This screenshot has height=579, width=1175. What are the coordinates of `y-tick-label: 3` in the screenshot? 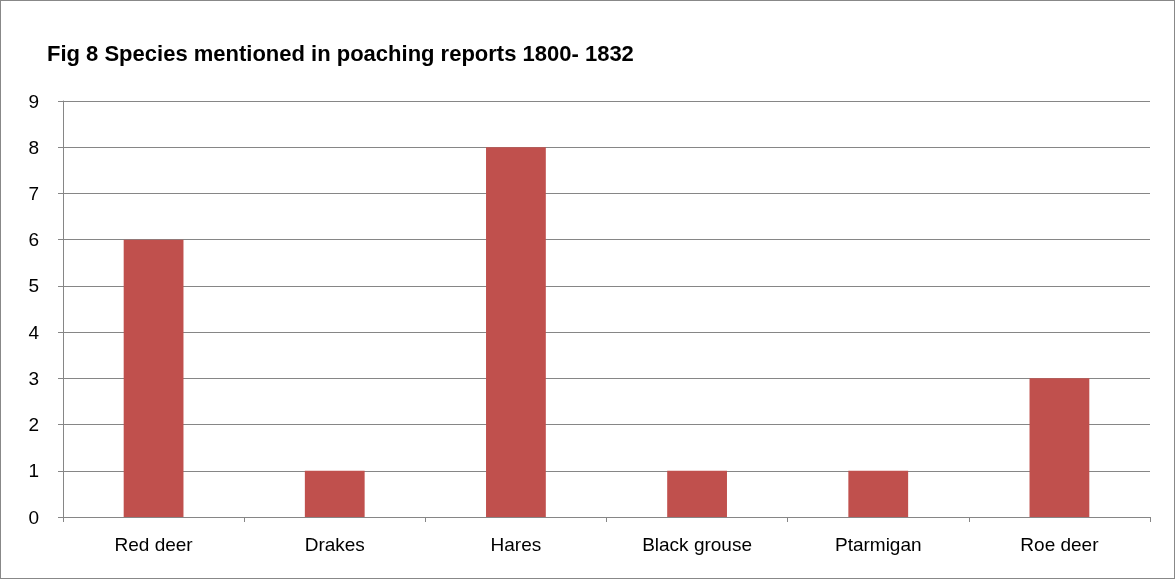 It's located at (33, 378).